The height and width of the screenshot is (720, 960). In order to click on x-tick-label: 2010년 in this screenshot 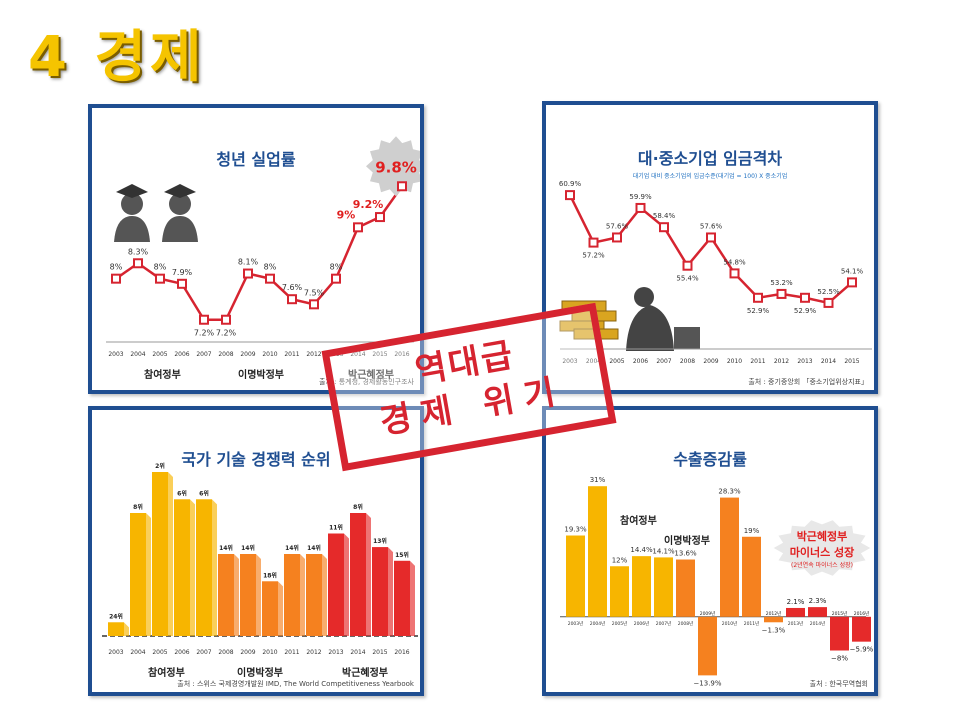, I will do `click(730, 623)`.